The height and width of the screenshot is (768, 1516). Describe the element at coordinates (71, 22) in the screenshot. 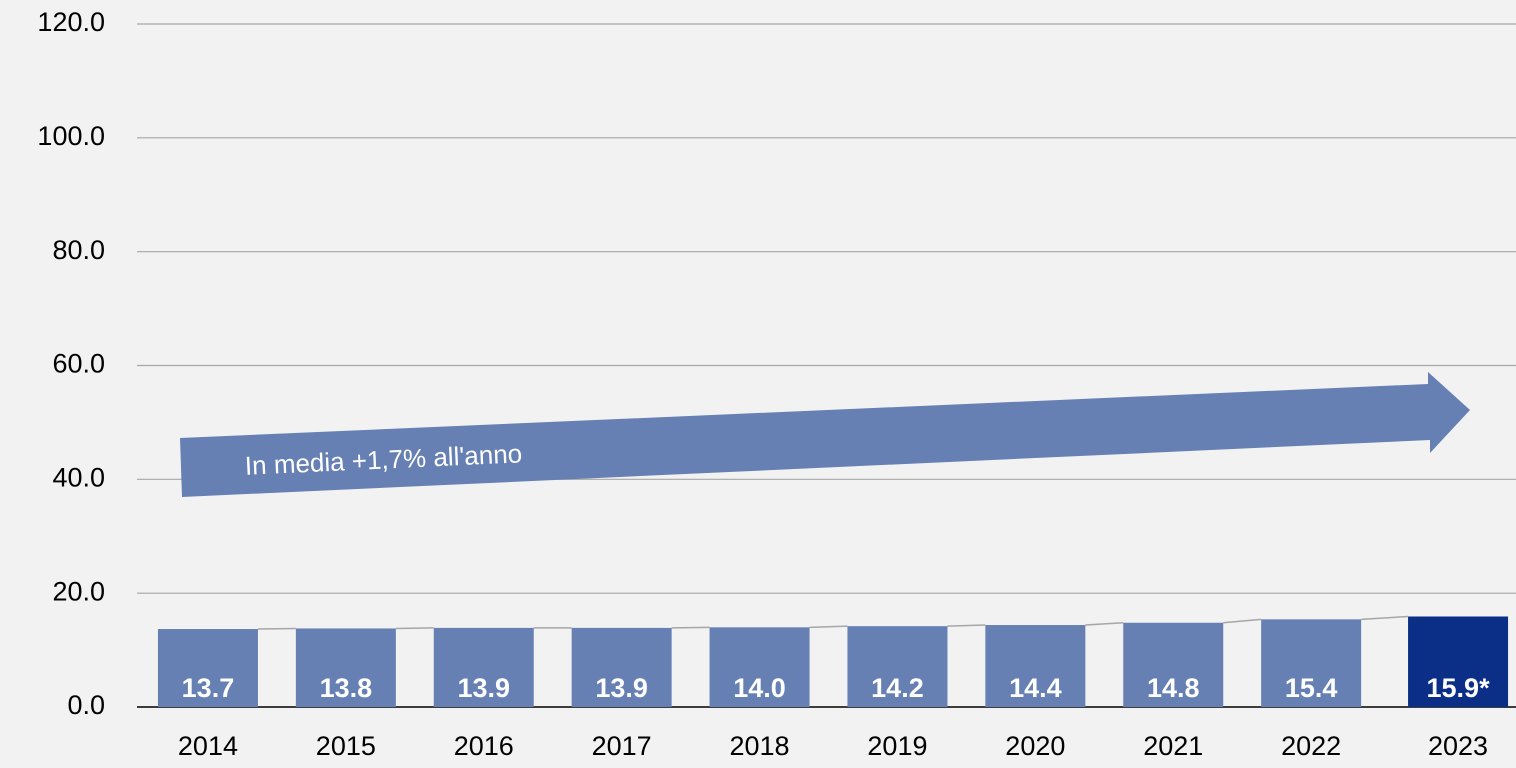

I see `y-tick-label: 120.0` at that location.